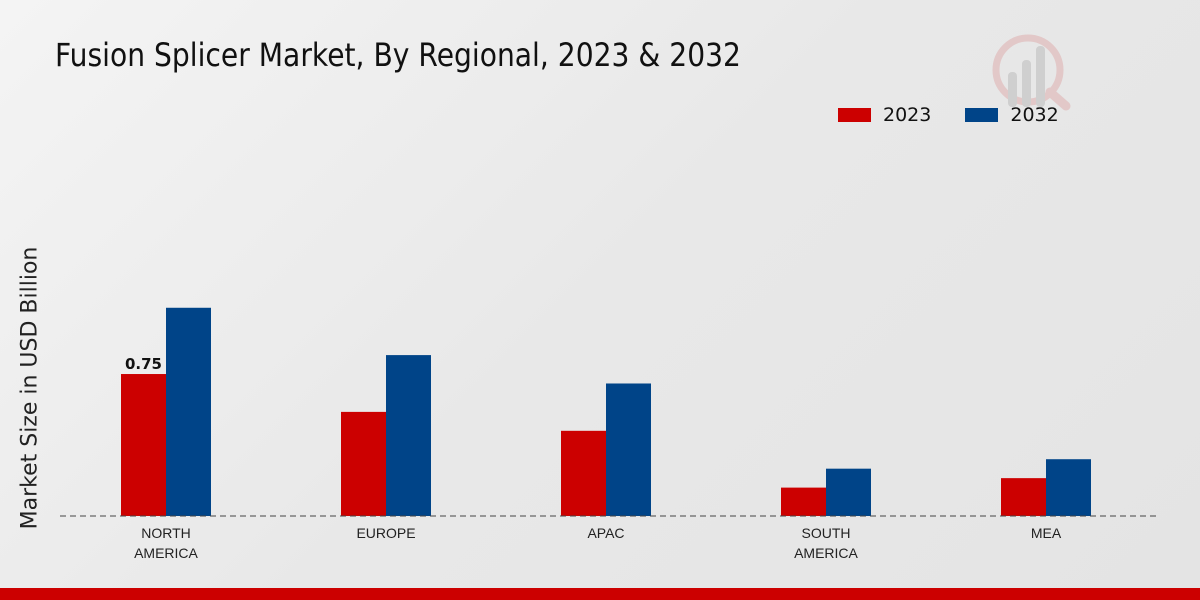 This screenshot has height=600, width=1200. Describe the element at coordinates (143, 364) in the screenshot. I see `data-label: 0.75` at that location.